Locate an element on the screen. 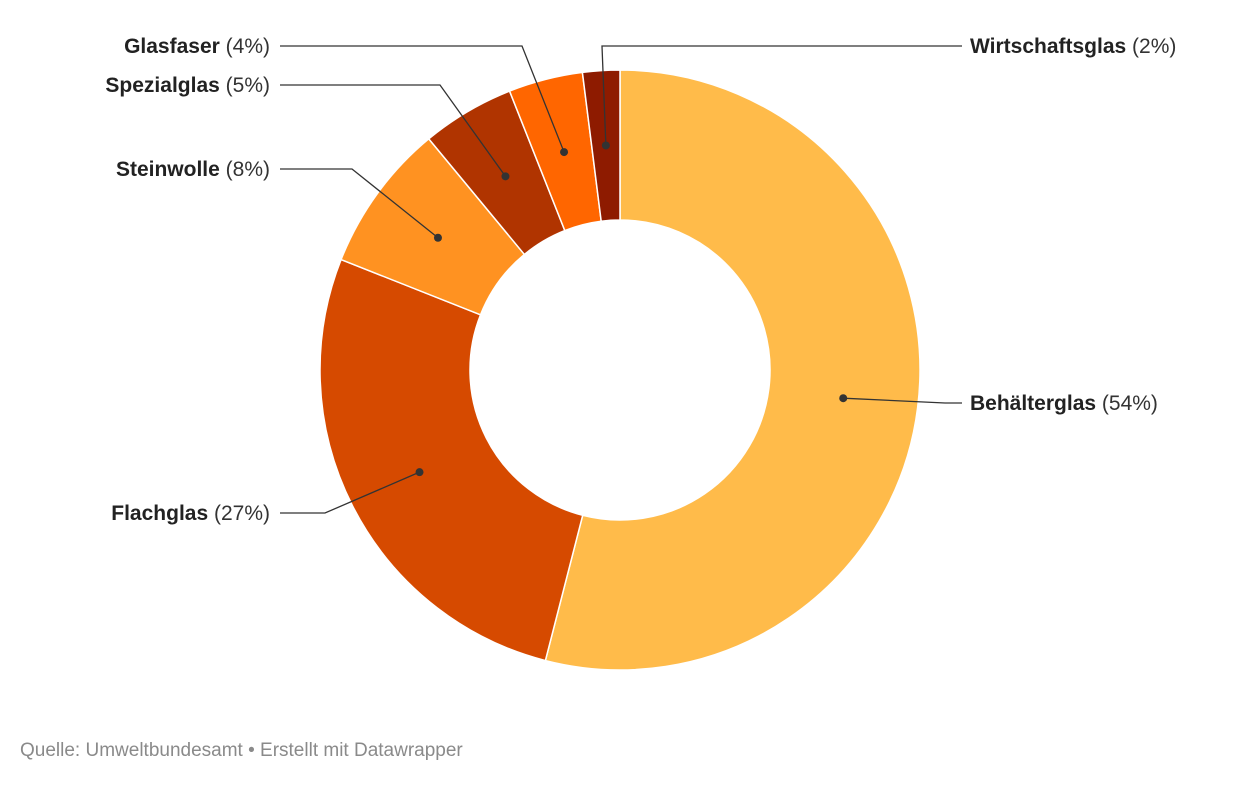 This screenshot has height=786, width=1240. leader-dot-flachglas is located at coordinates (419, 472).